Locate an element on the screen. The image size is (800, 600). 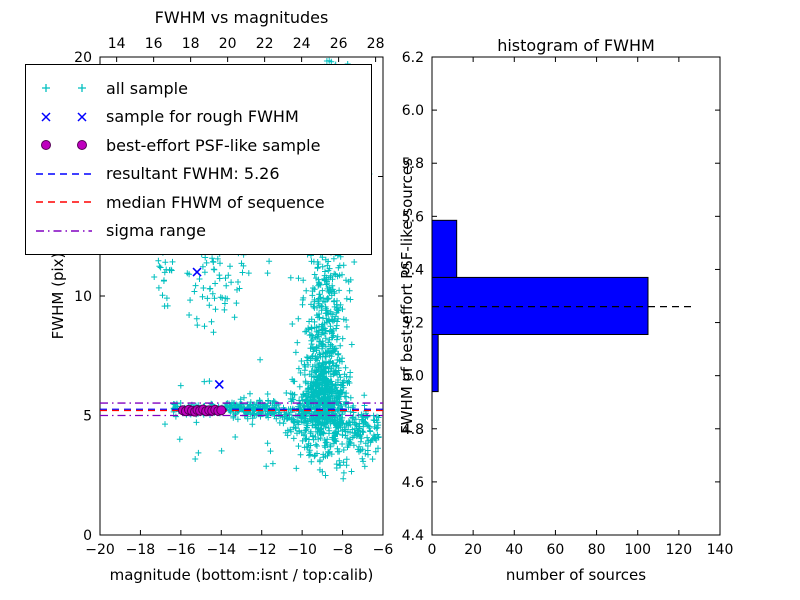
x-marker-icon is located at coordinates (64, 117).